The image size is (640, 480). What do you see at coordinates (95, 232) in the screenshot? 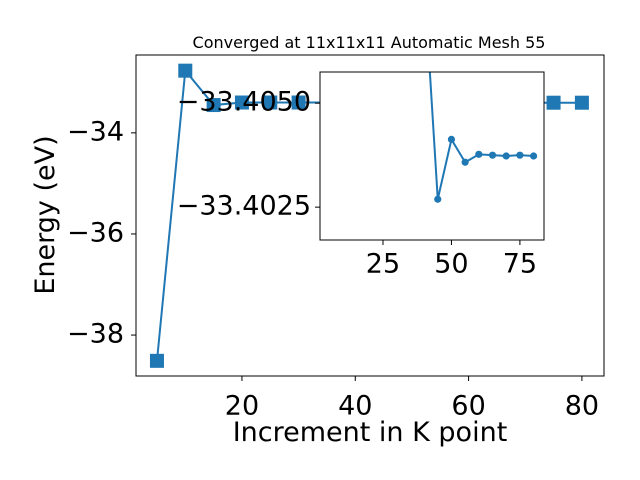
I see `y-tick-label: −36` at bounding box center [95, 232].